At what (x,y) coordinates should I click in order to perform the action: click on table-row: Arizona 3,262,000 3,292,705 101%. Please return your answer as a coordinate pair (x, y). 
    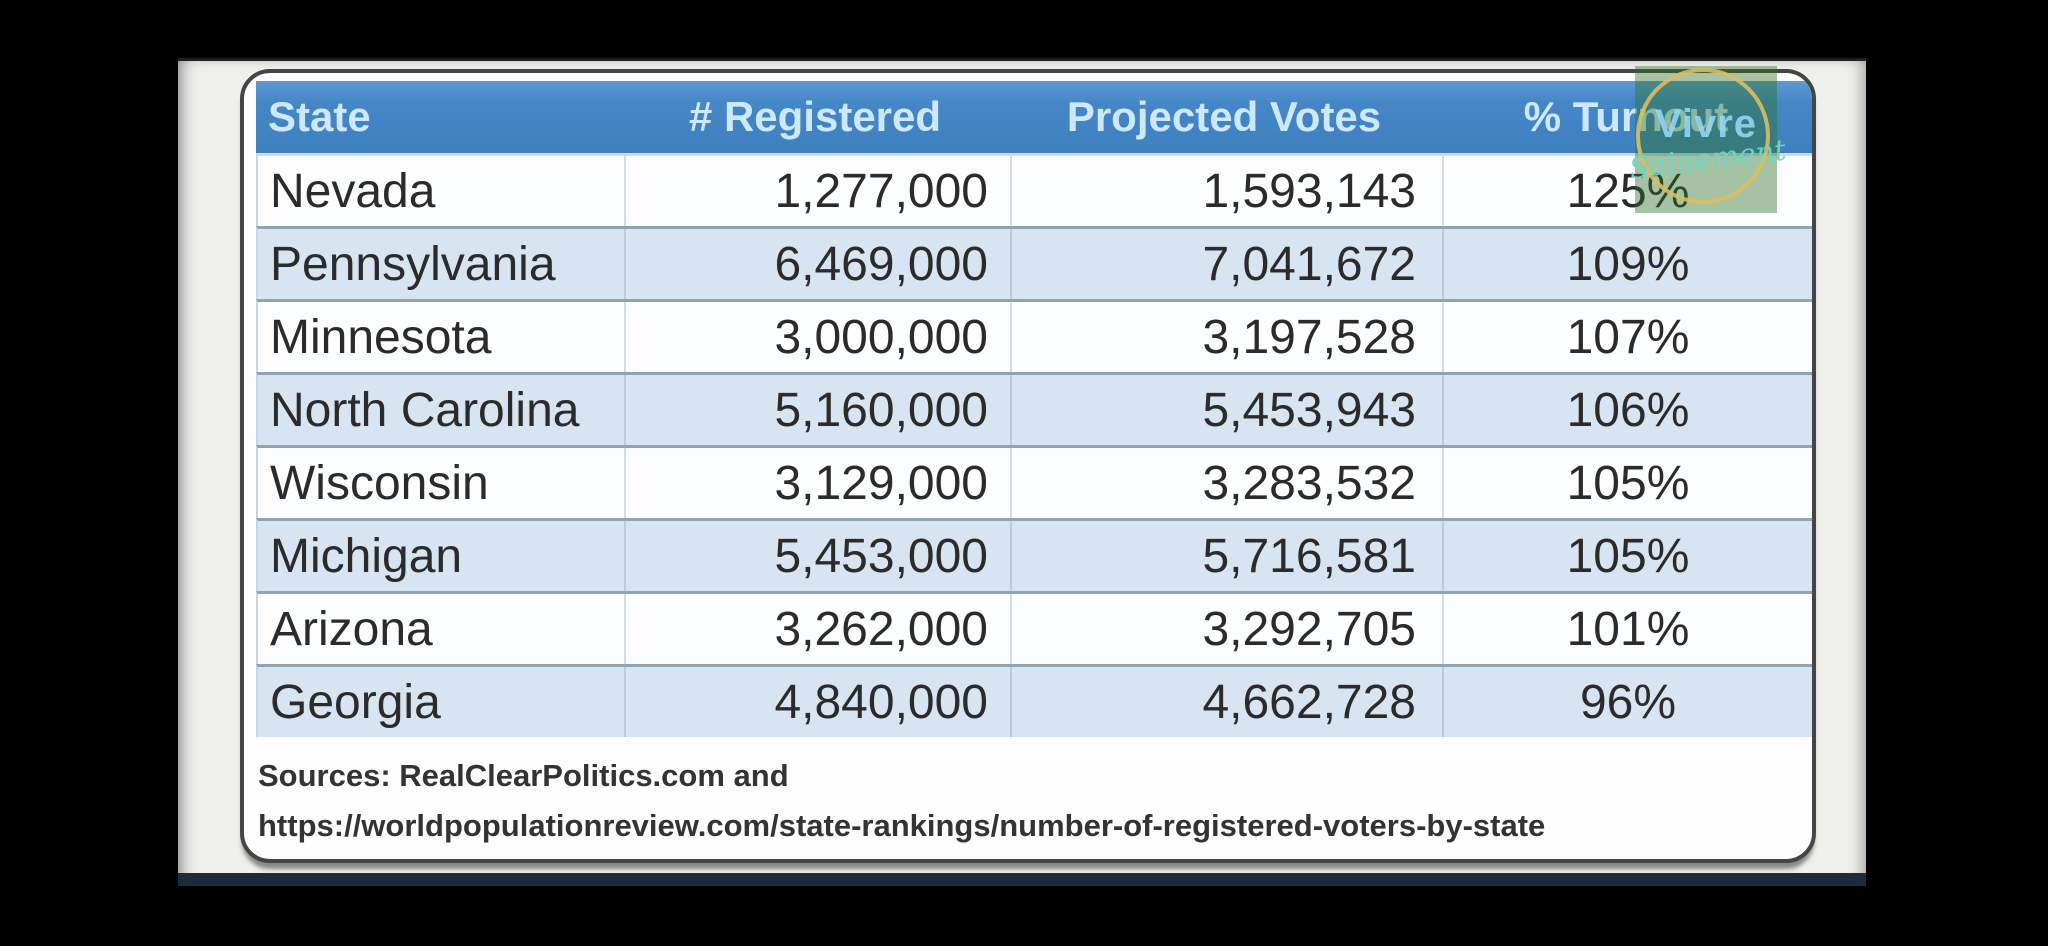
    Looking at the image, I should click on (1034, 627).